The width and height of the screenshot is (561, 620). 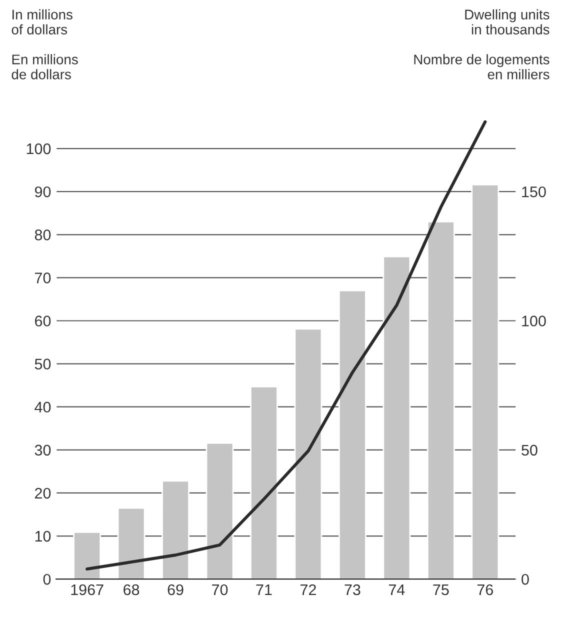 What do you see at coordinates (264, 590) in the screenshot?
I see `x-tick-label: 71` at bounding box center [264, 590].